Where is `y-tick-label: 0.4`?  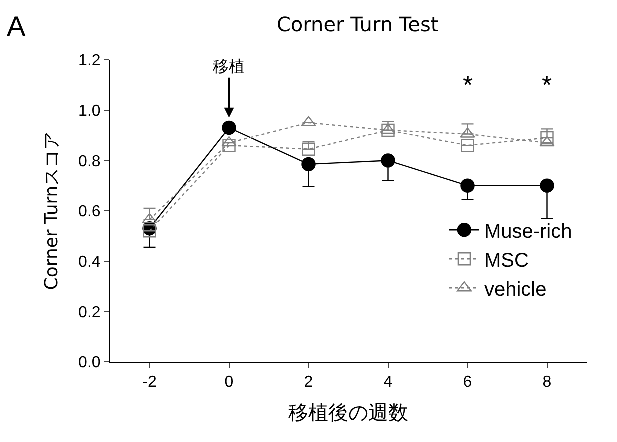 y-tick-label: 0.4 is located at coordinates (89, 262).